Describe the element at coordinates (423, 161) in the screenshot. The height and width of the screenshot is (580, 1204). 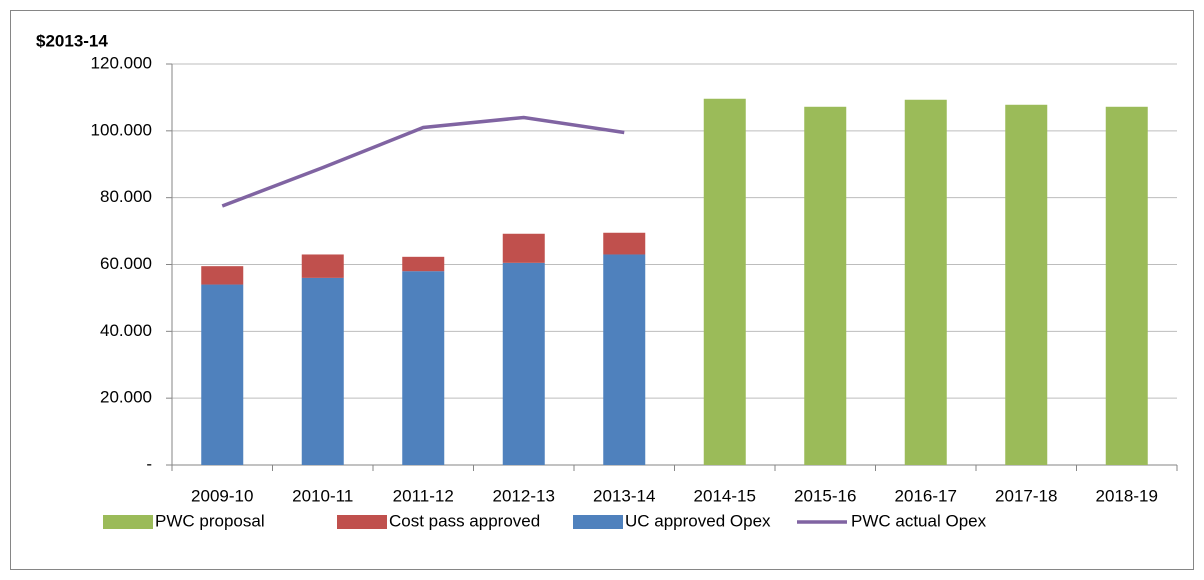
I see `line` at that location.